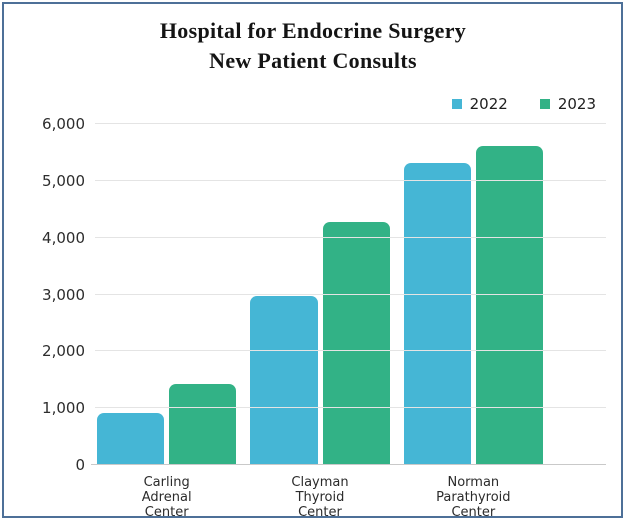  I want to click on legend-item-2023: 2023, so click(567, 104).